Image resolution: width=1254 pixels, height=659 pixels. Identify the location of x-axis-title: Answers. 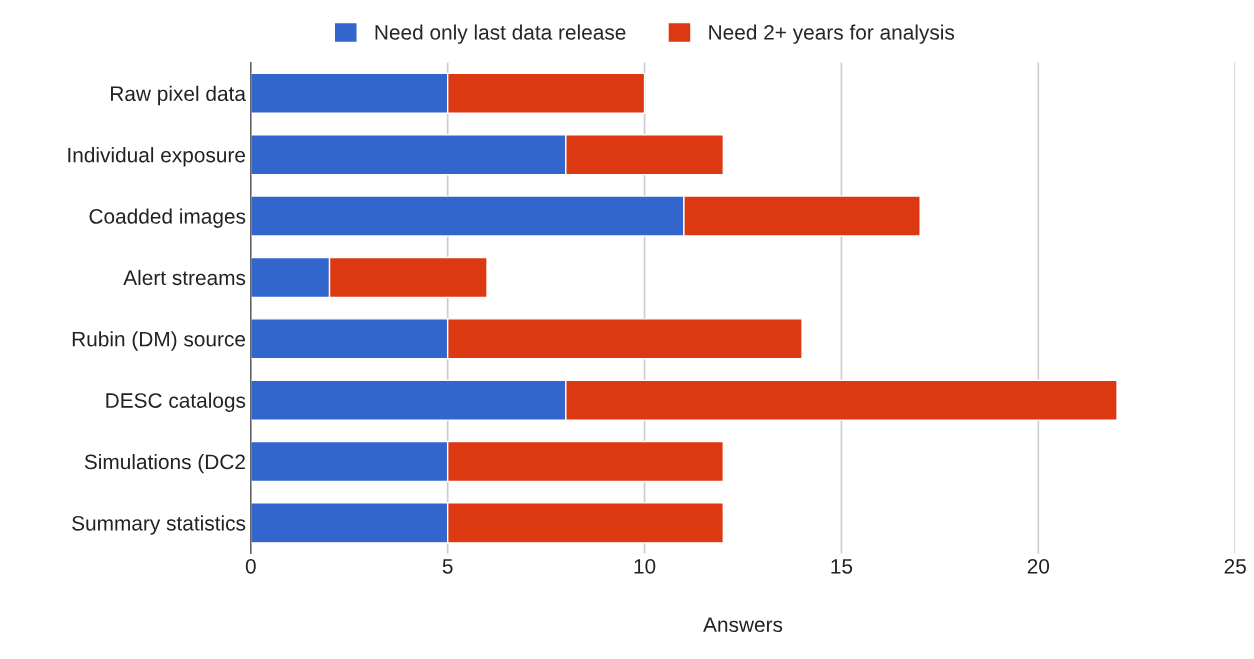
(743, 625).